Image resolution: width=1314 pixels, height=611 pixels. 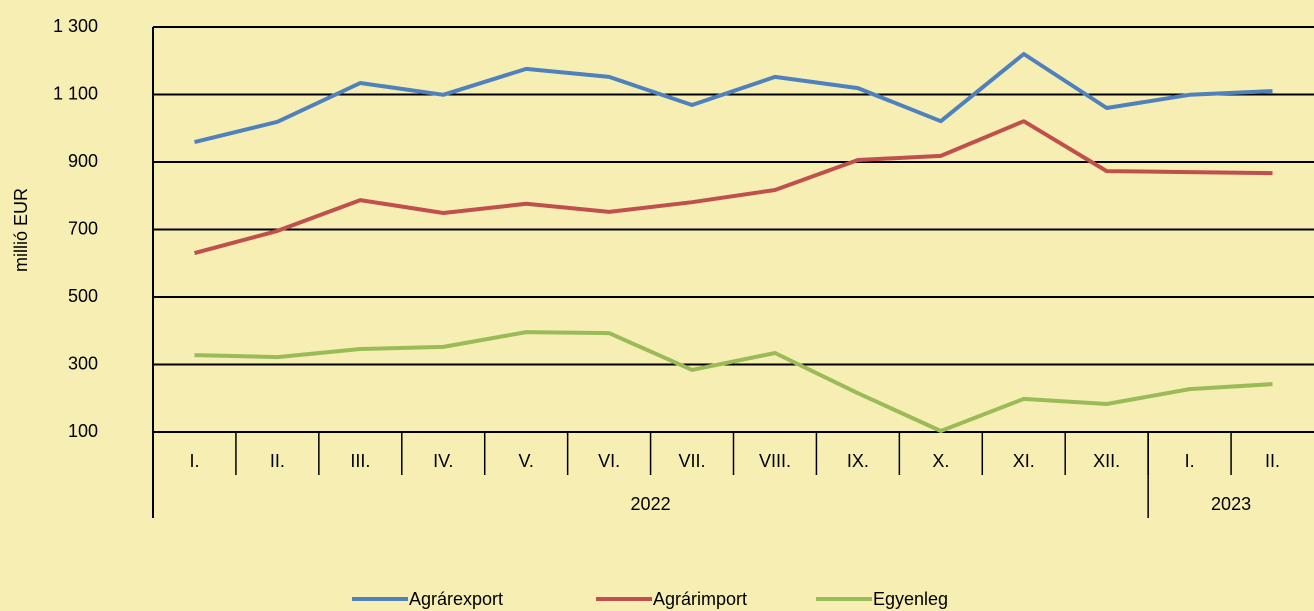 I want to click on x-group-label: 2023, so click(x=1231, y=504).